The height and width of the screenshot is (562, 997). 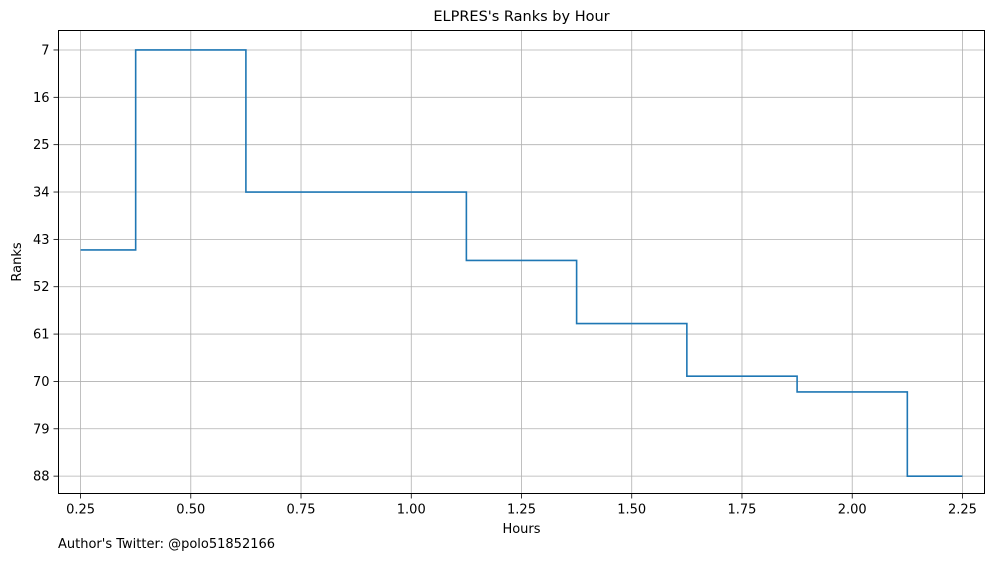 I want to click on y-tick-label: 79, so click(x=41, y=429).